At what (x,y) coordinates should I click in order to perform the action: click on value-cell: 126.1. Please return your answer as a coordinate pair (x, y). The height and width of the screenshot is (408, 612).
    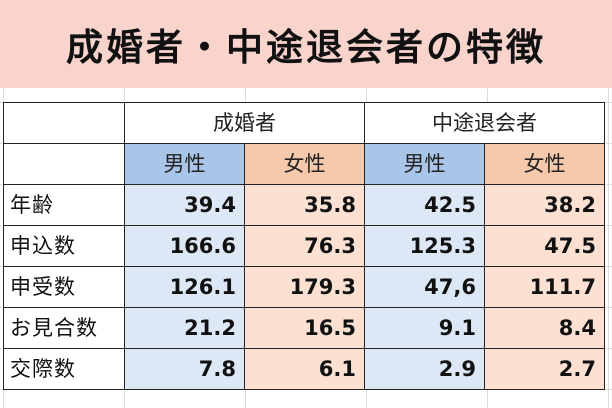
    Looking at the image, I should click on (184, 287).